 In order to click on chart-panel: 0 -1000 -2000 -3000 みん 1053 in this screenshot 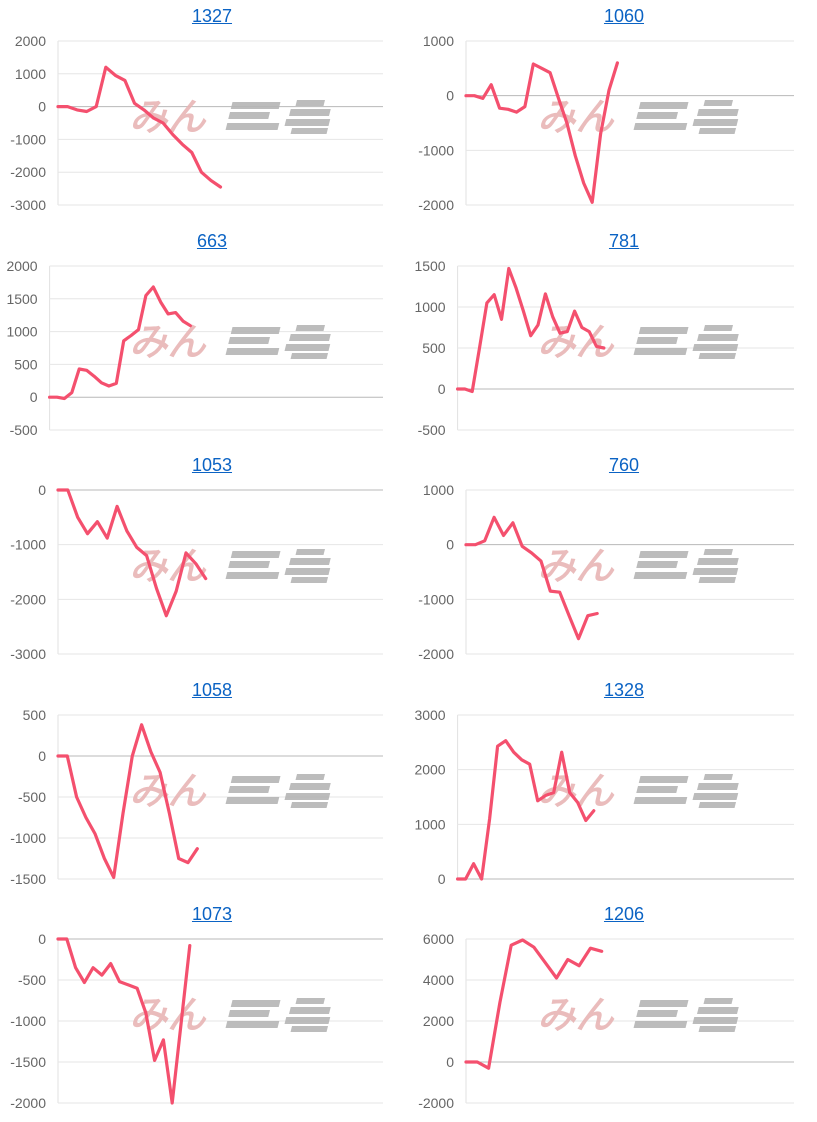, I will do `click(204, 561)`.